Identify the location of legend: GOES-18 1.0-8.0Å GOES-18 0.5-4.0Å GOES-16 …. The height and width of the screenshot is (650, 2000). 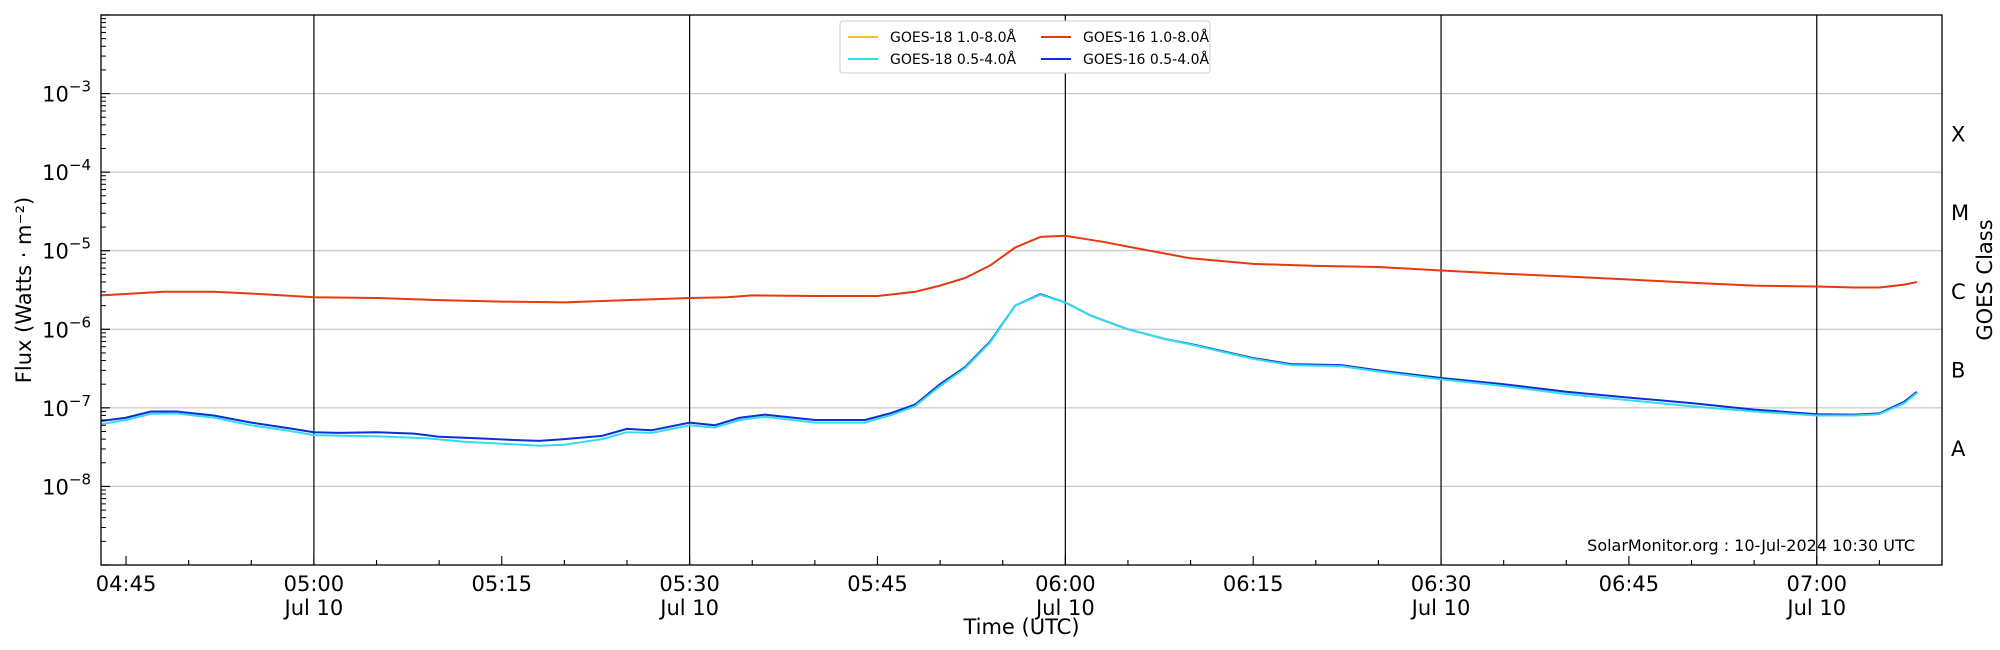
(1025, 47).